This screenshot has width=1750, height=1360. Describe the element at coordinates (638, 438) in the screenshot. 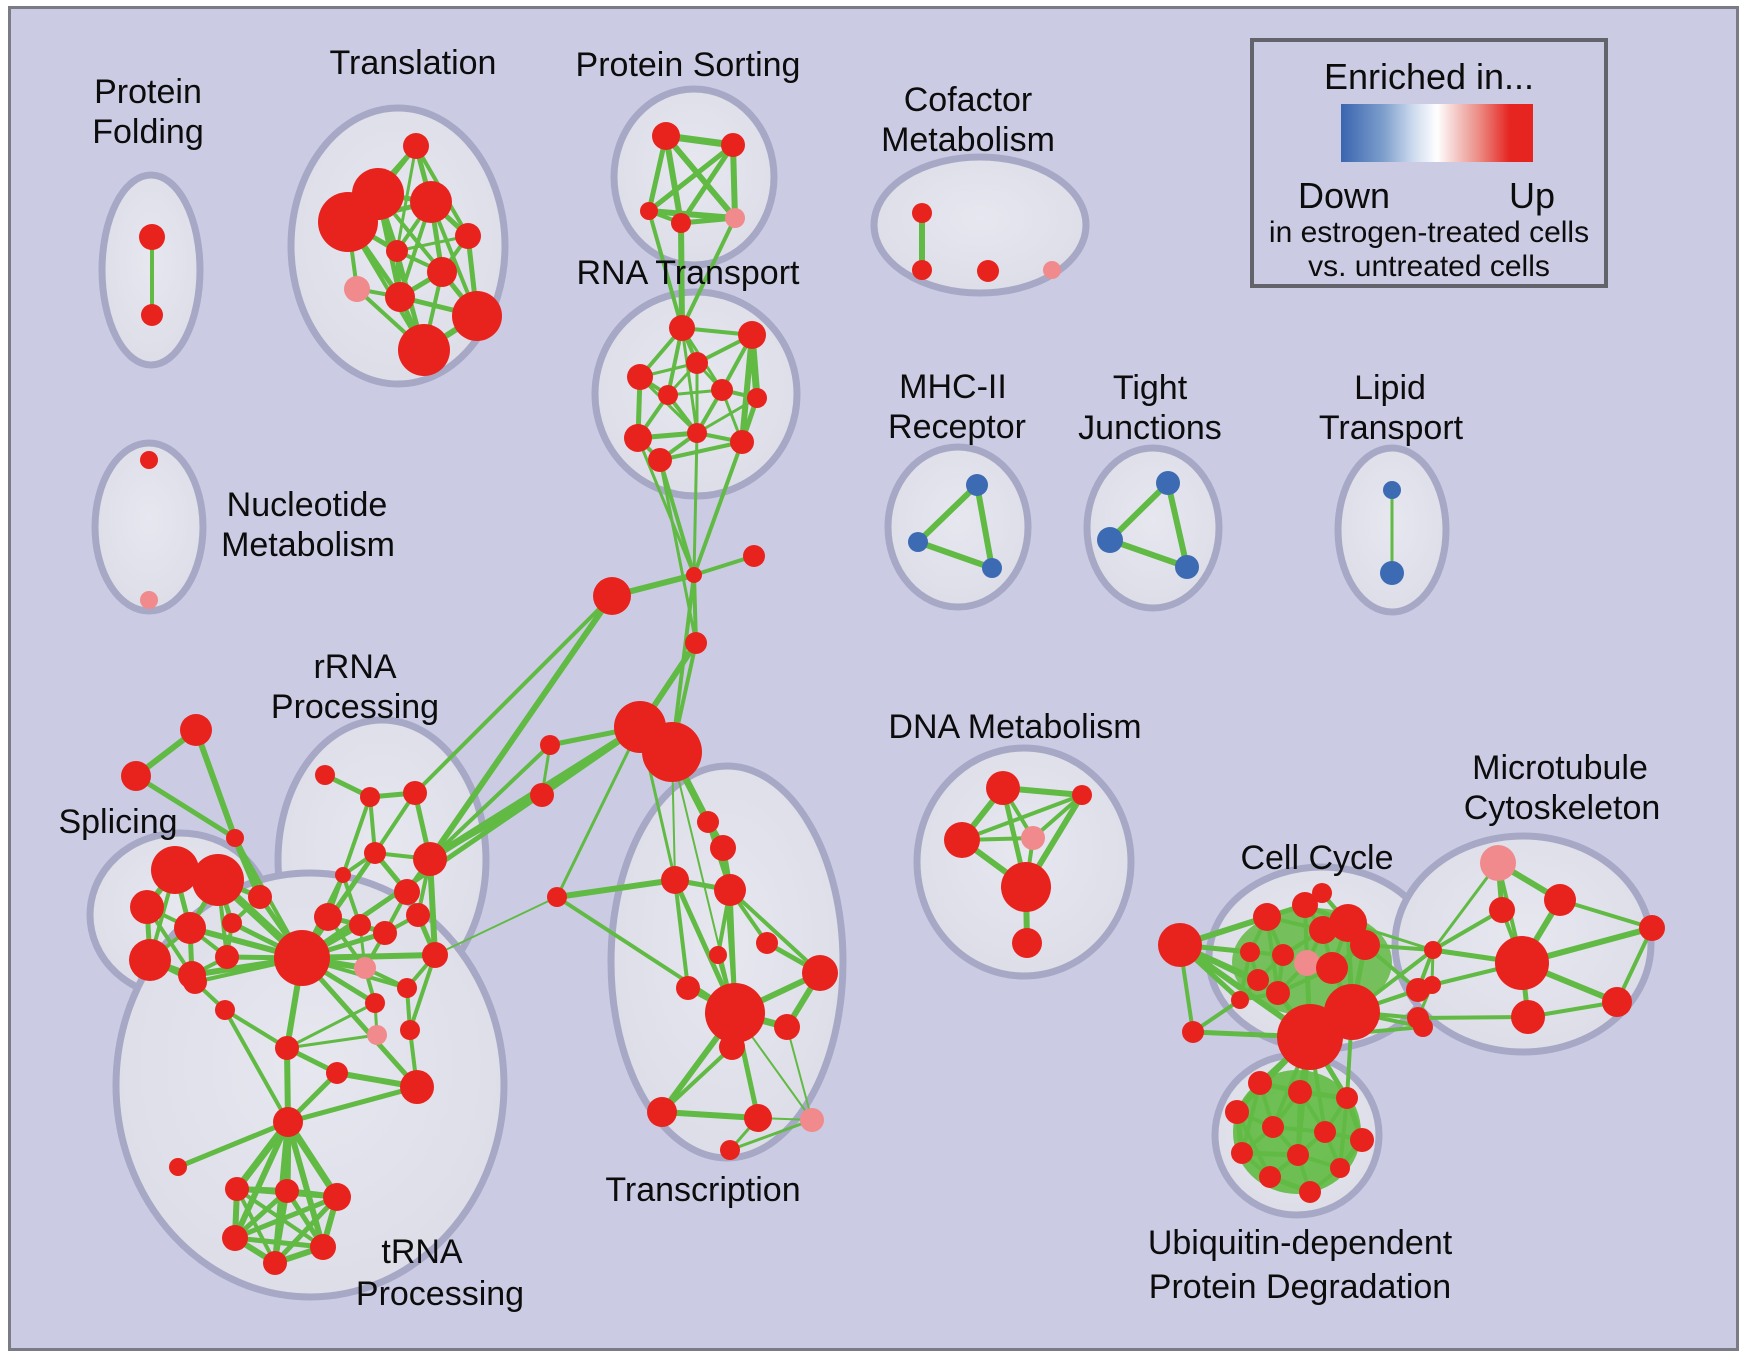

I see `node-rt8` at that location.